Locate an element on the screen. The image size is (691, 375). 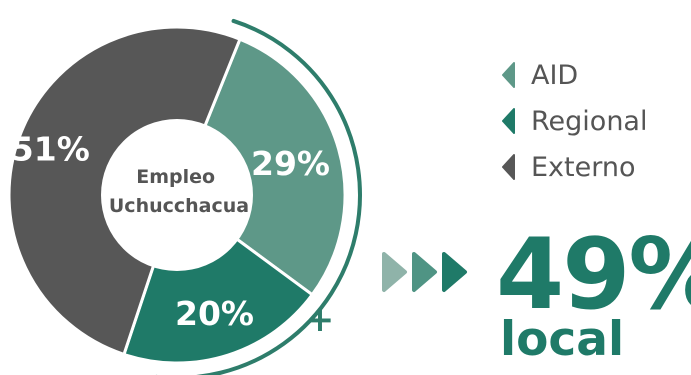
center-label: Empleo Uchucchacua is located at coordinates (179, 191).